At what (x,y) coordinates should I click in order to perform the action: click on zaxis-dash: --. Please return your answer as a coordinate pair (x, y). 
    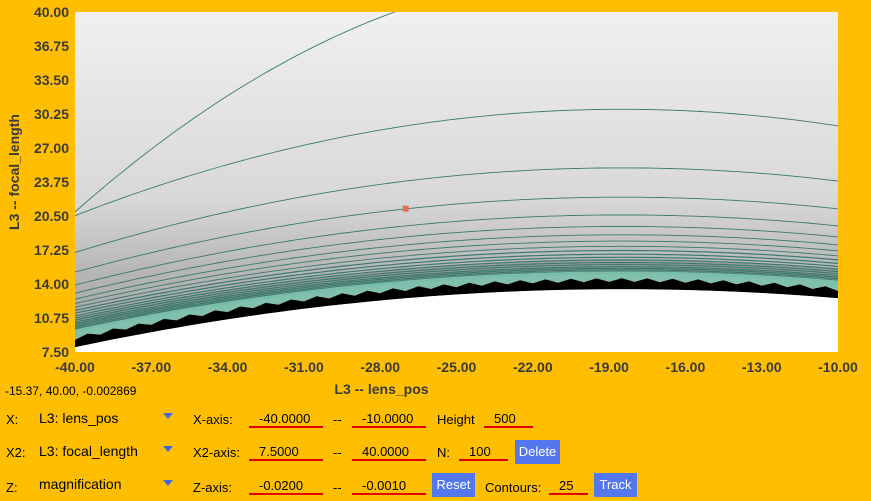
    Looking at the image, I should click on (337, 487).